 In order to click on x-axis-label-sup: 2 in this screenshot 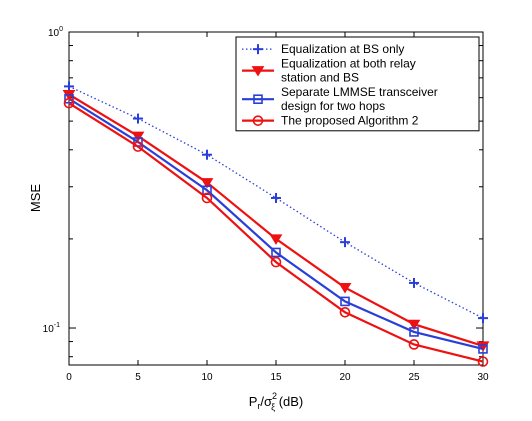, I will do `click(274, 396)`.